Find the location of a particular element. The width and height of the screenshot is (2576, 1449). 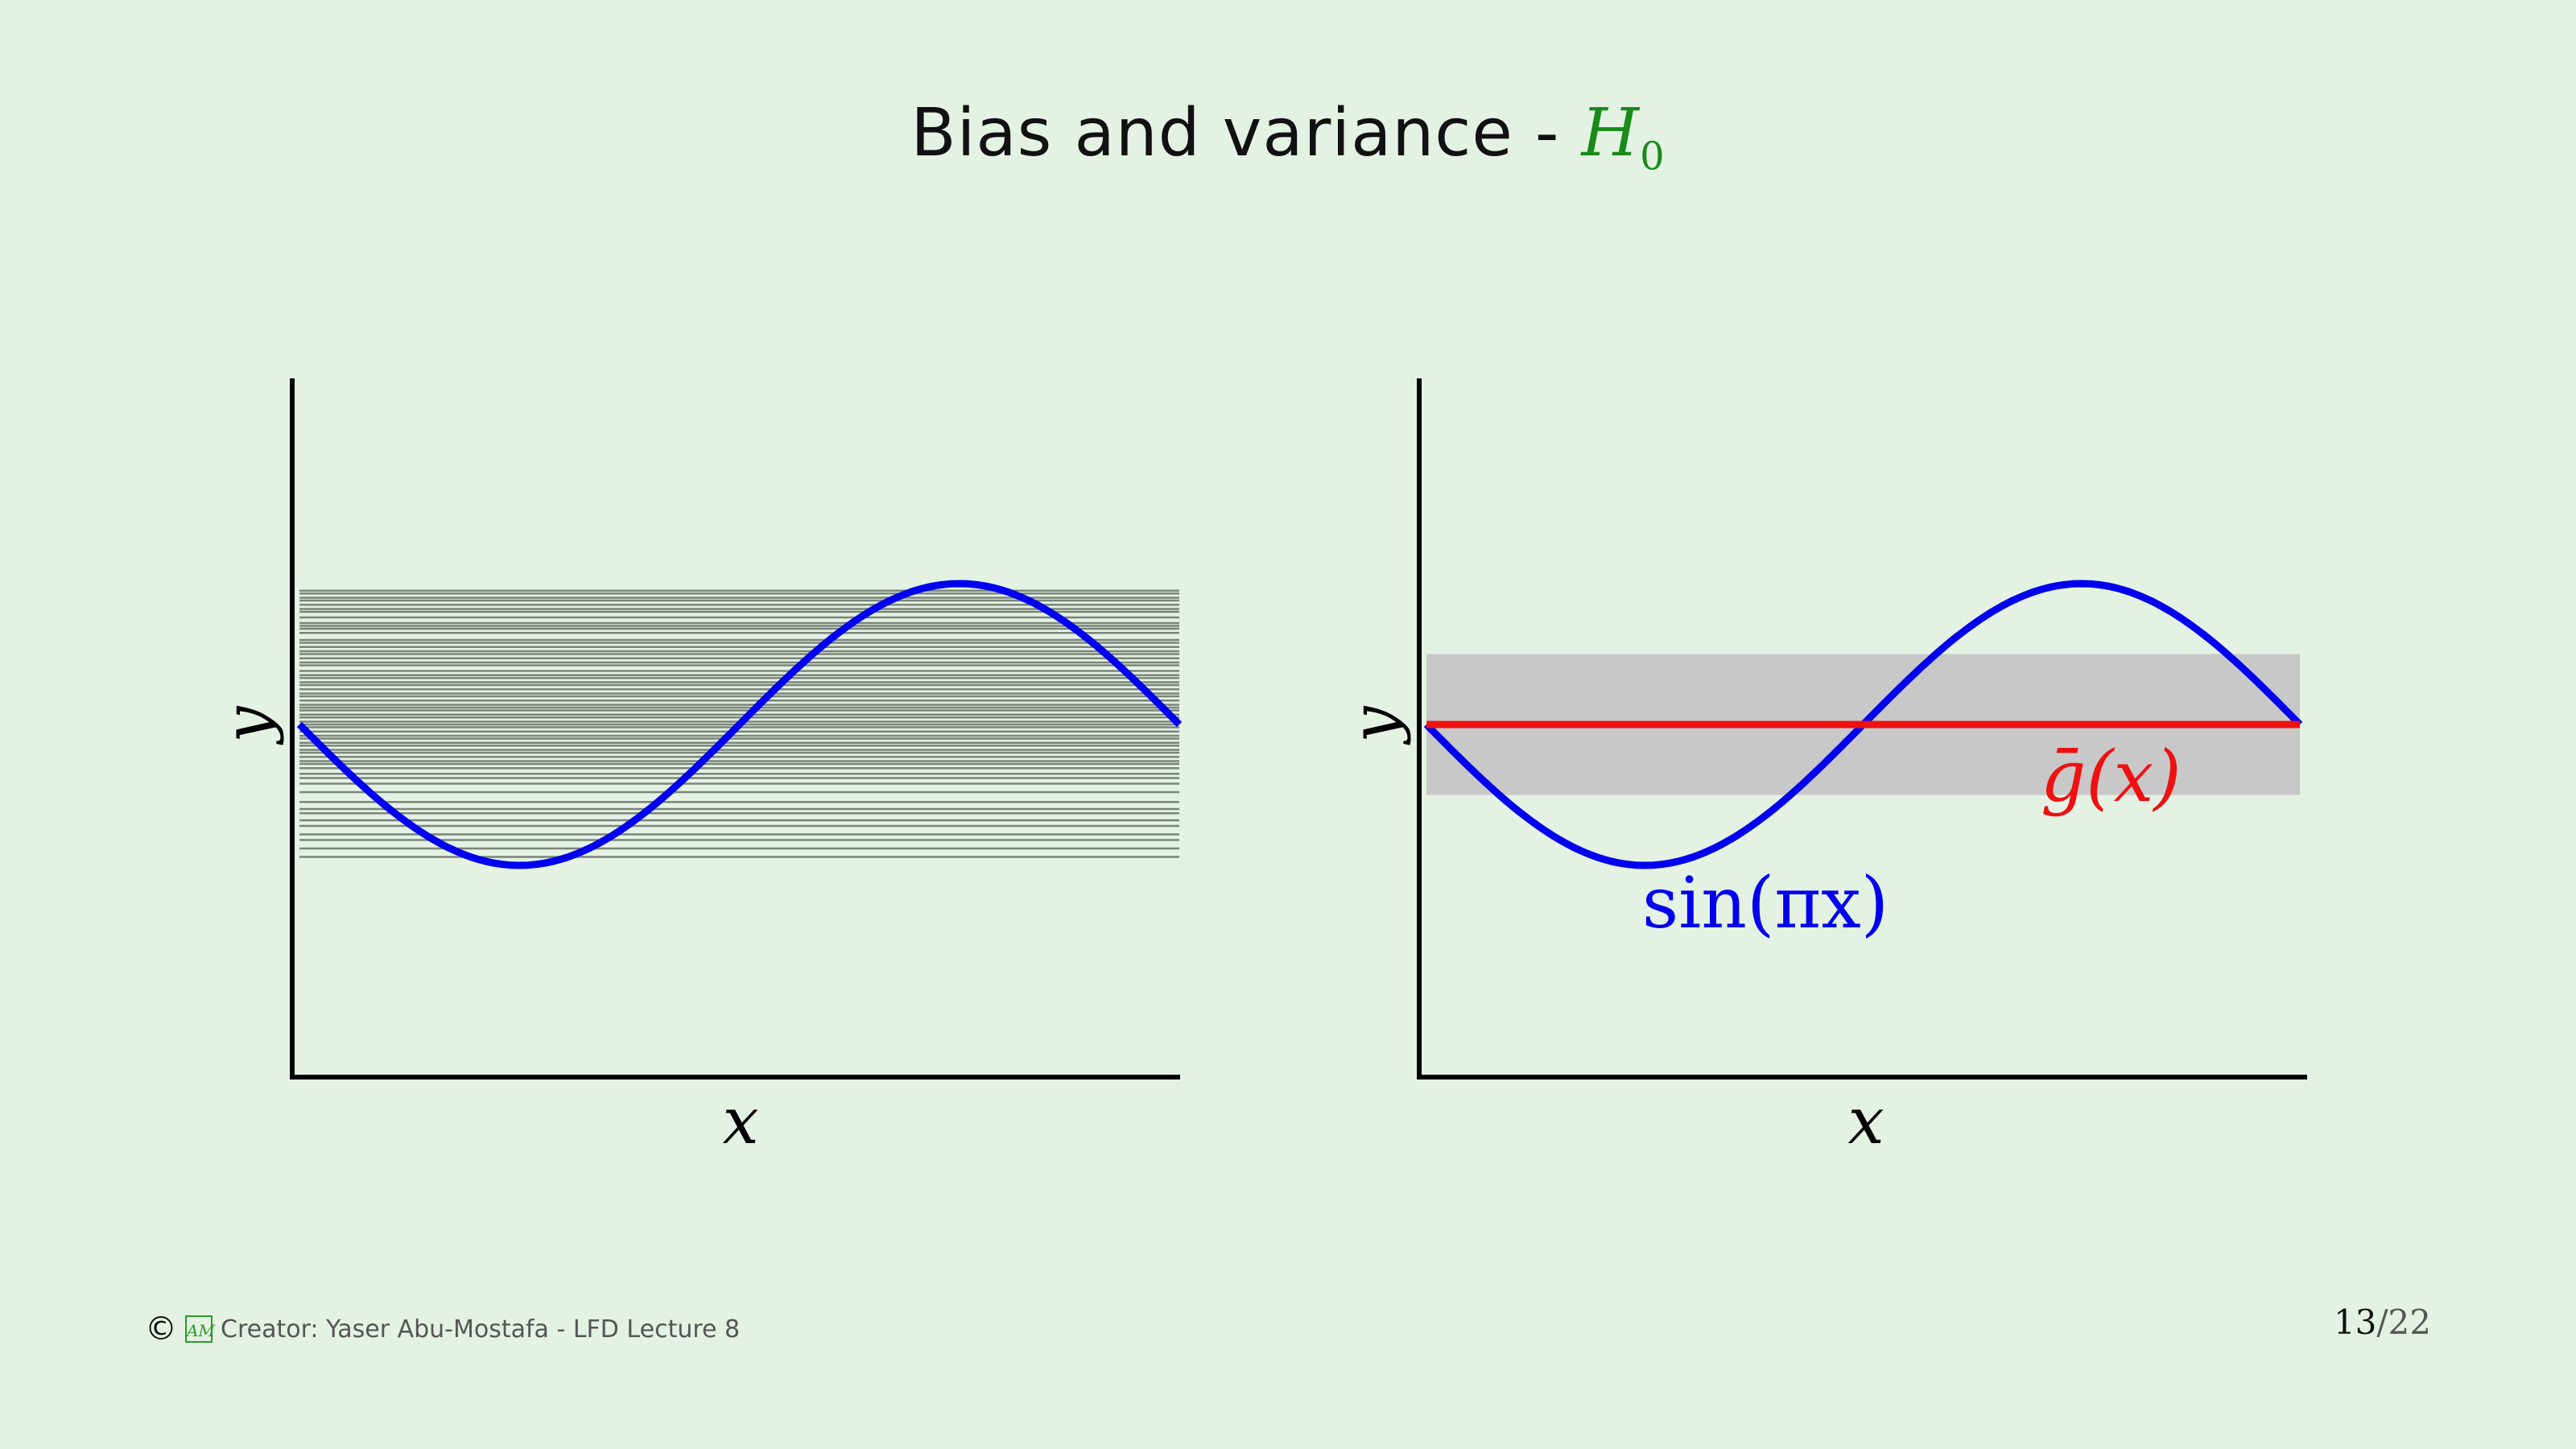

target-function-label: sin(πx) is located at coordinates (1766, 902).